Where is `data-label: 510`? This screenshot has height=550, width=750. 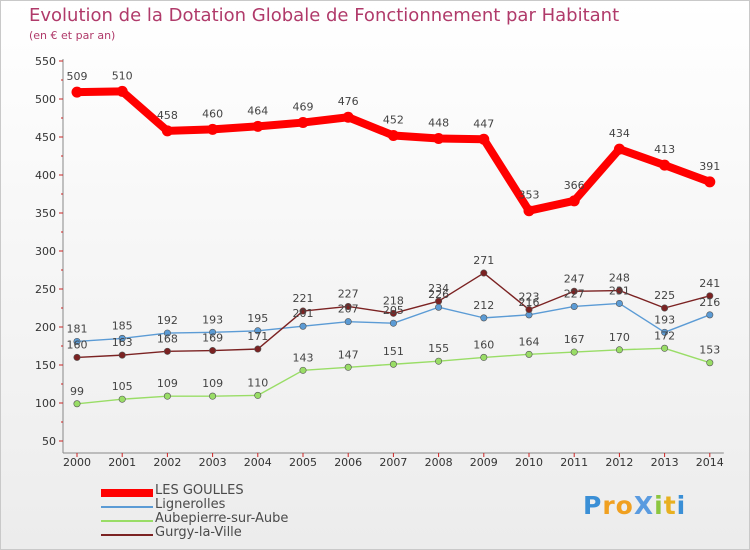
data-label: 510 is located at coordinates (122, 75).